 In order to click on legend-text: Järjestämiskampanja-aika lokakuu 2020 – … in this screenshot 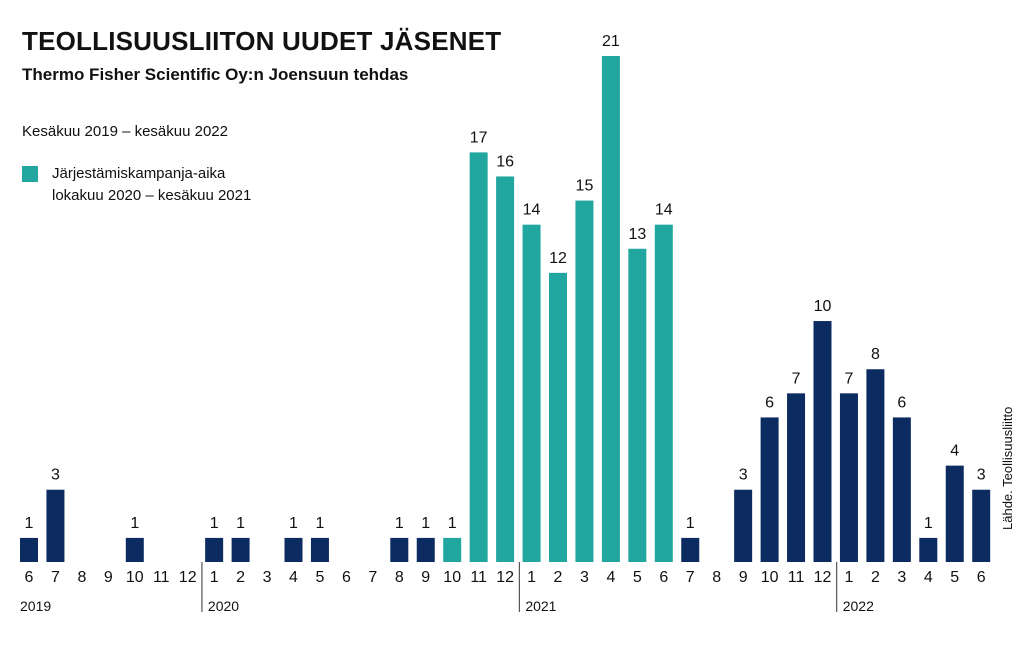, I will do `click(151, 185)`.